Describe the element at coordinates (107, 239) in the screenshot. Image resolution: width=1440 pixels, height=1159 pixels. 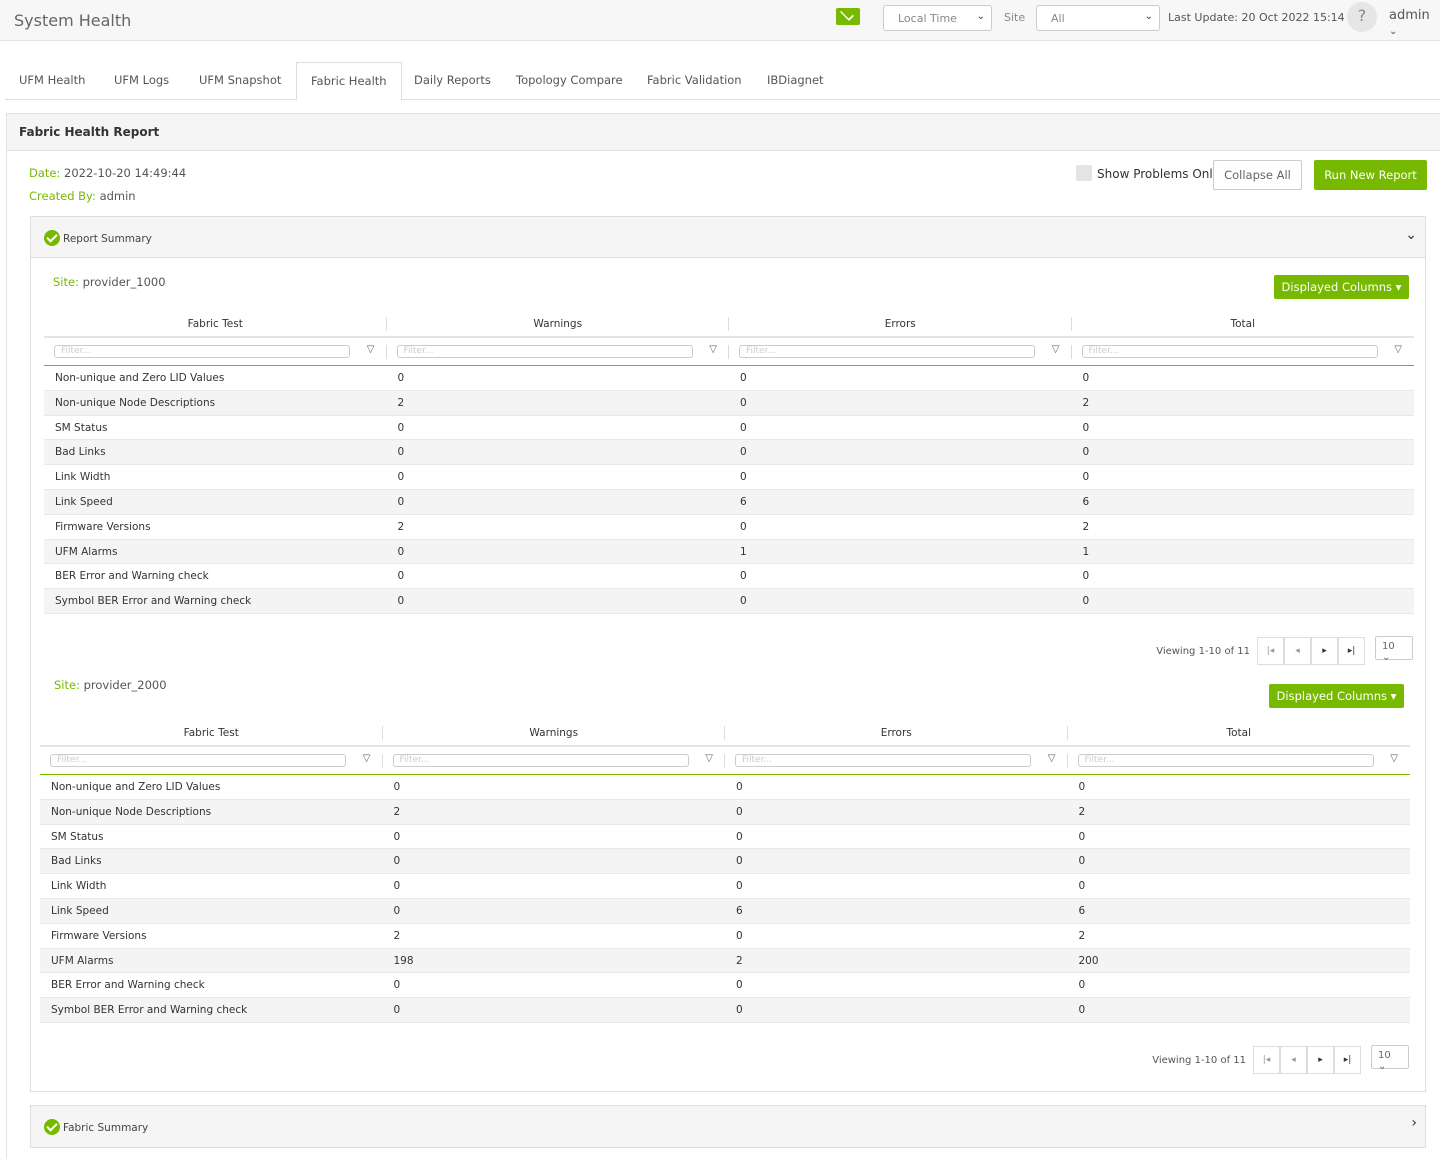
I see `report-summary-title: Report Summary` at that location.